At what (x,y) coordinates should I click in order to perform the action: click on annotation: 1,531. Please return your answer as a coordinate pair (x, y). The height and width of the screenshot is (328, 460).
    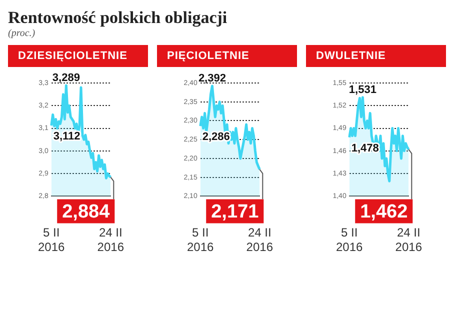
    Looking at the image, I should click on (362, 90).